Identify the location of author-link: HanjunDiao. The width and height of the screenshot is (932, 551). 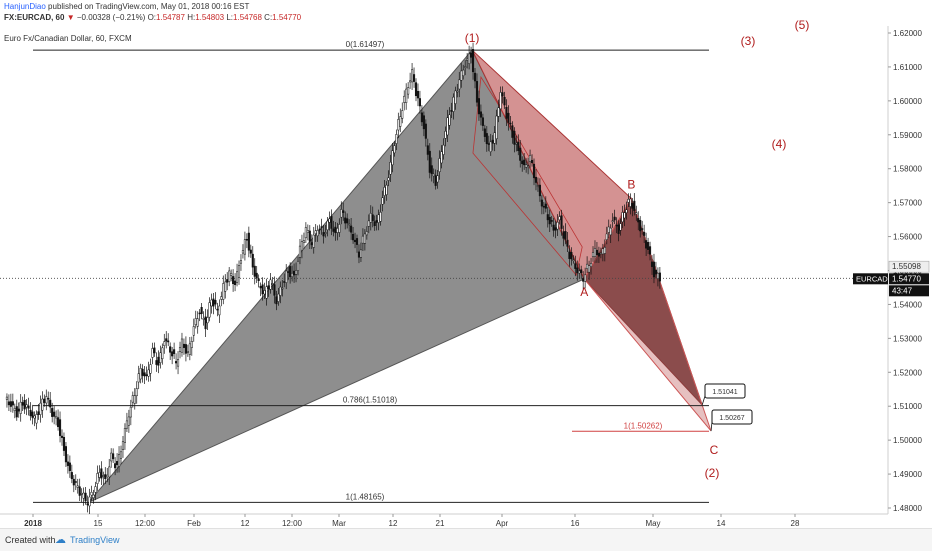
(25, 6).